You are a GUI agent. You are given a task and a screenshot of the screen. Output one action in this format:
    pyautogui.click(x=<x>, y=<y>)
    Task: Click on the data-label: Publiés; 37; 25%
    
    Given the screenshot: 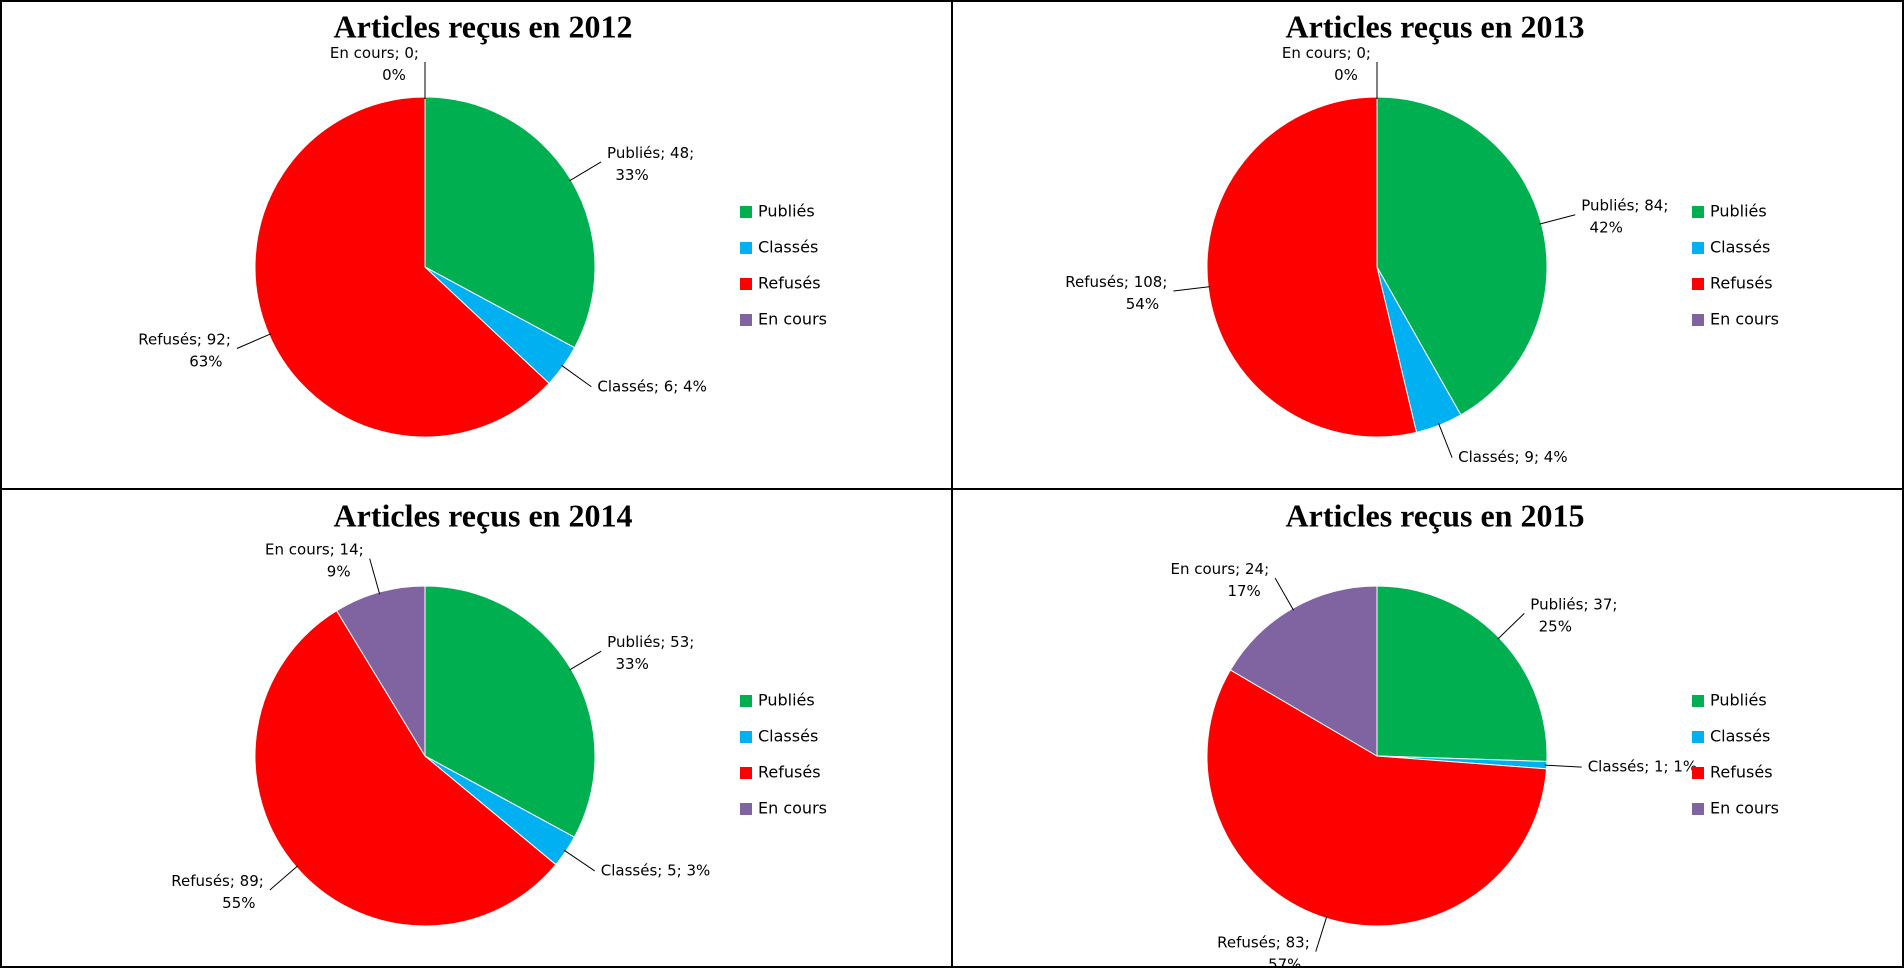 What is the action you would take?
    pyautogui.click(x=1573, y=615)
    